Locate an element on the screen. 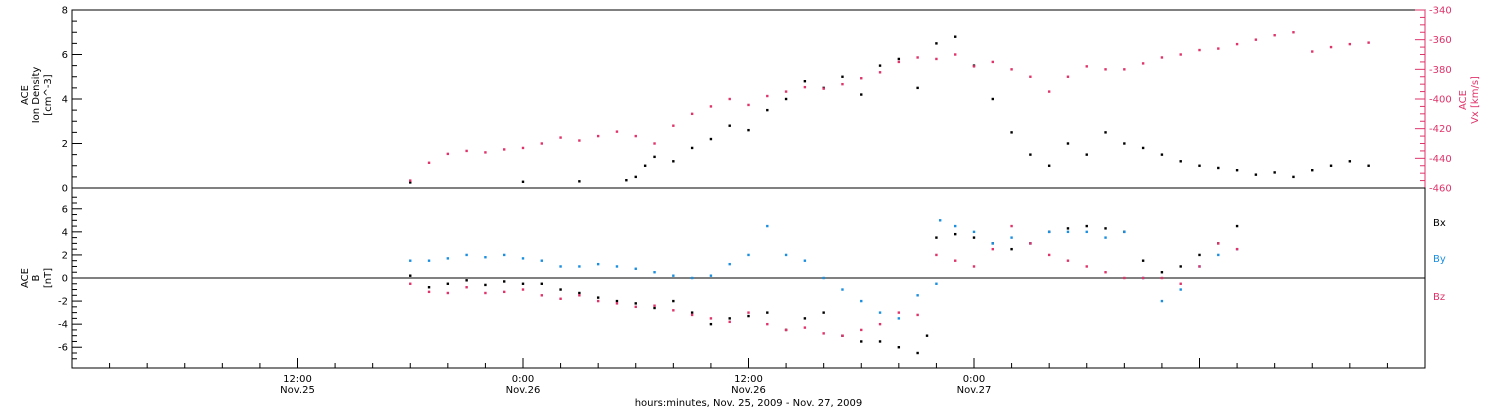  vx-axis-label-0: ACE is located at coordinates (1463, 100).